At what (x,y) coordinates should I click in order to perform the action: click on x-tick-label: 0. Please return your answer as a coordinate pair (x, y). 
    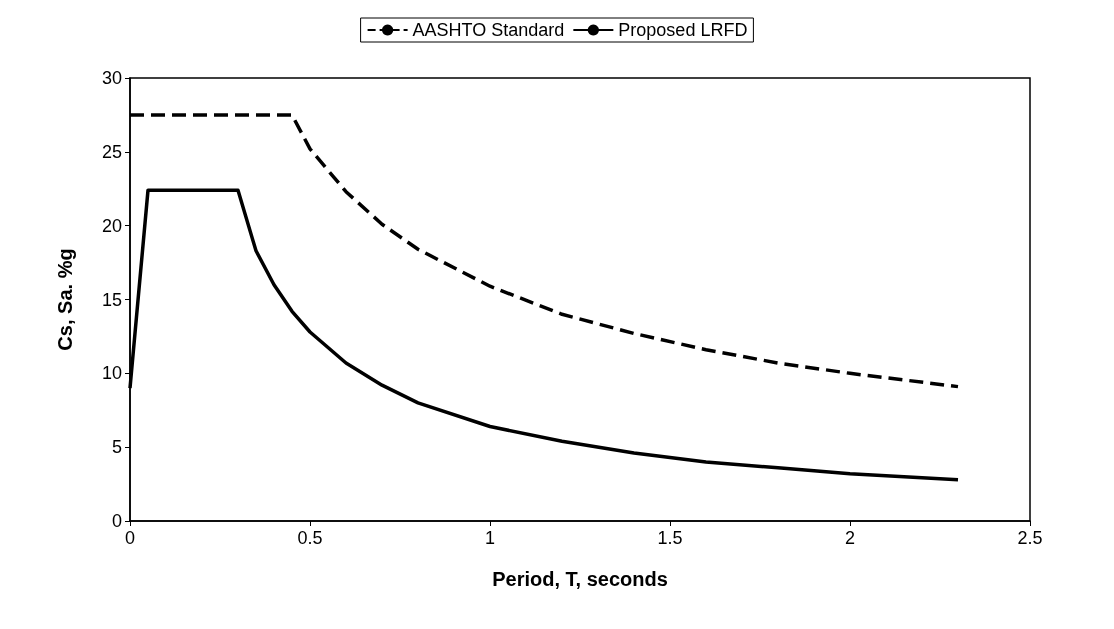
    Looking at the image, I should click on (130, 538).